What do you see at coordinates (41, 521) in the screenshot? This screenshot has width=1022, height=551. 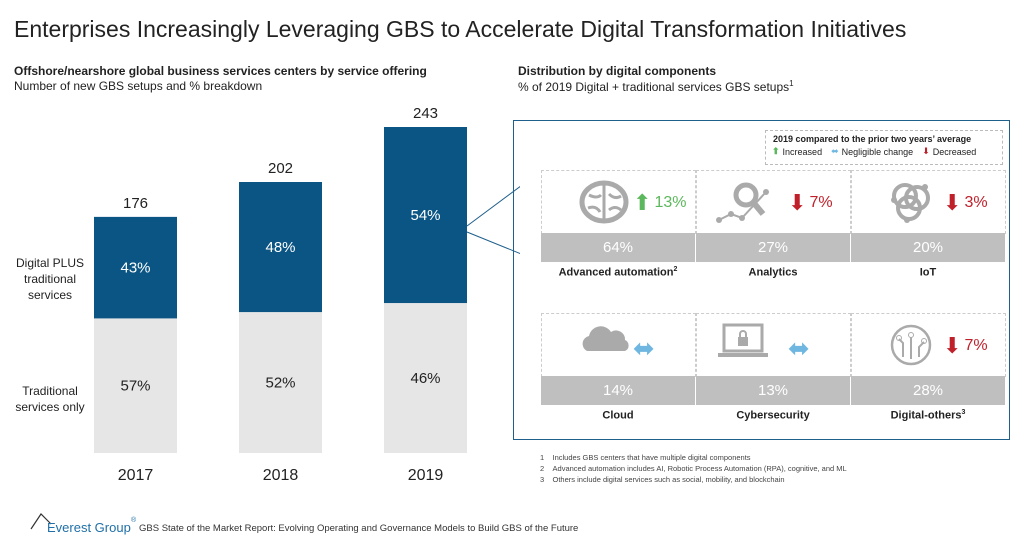 I see `everest-logo-icon` at bounding box center [41, 521].